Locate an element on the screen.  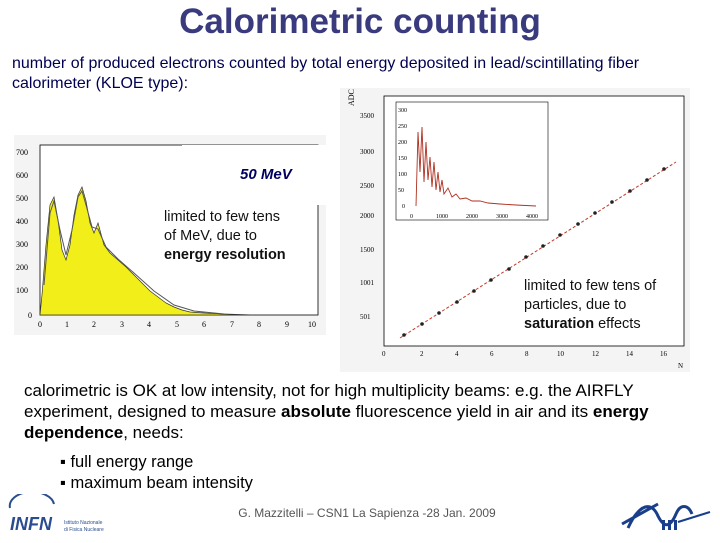
inset-x-tick: 1000 is located at coordinates (442, 217).